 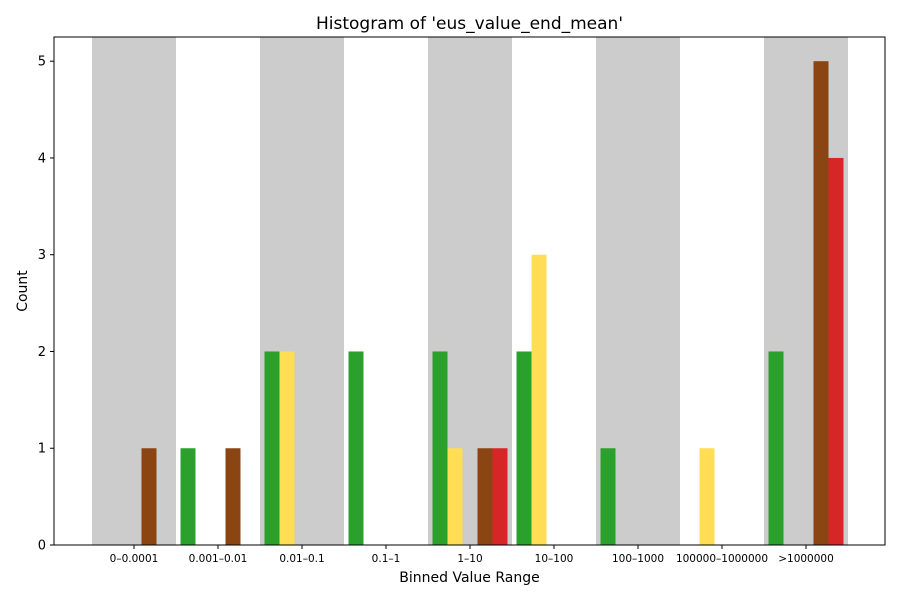 What do you see at coordinates (554, 559) in the screenshot?
I see `x-tick-label: 10–100` at bounding box center [554, 559].